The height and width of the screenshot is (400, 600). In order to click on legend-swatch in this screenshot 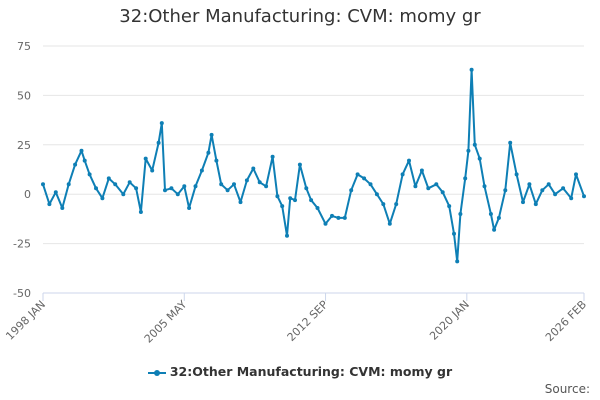, I will do `click(156, 373)`.